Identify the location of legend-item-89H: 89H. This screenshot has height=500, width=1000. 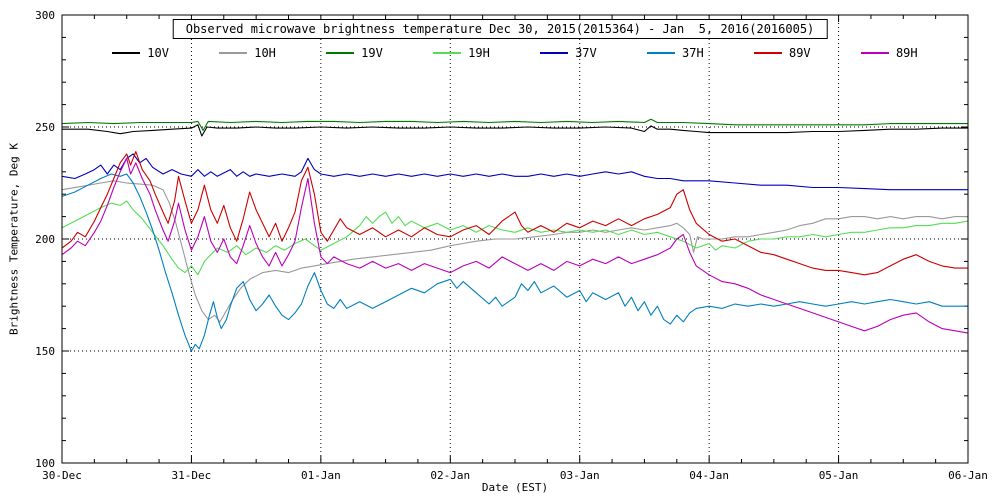
(889, 53).